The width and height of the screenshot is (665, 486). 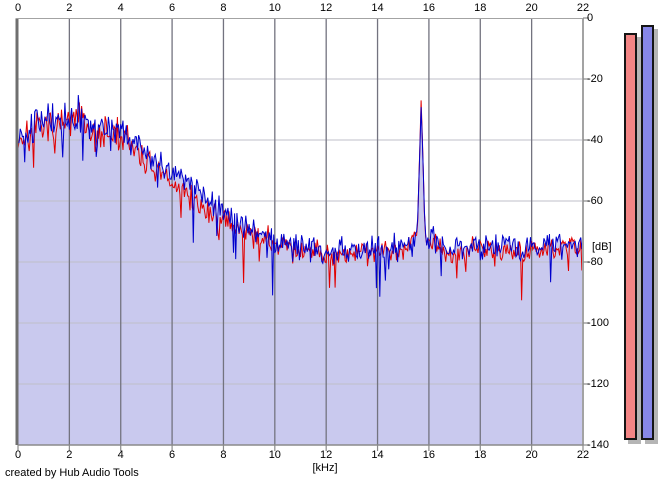 What do you see at coordinates (598, 444) in the screenshot?
I see `tick-label: -140` at bounding box center [598, 444].